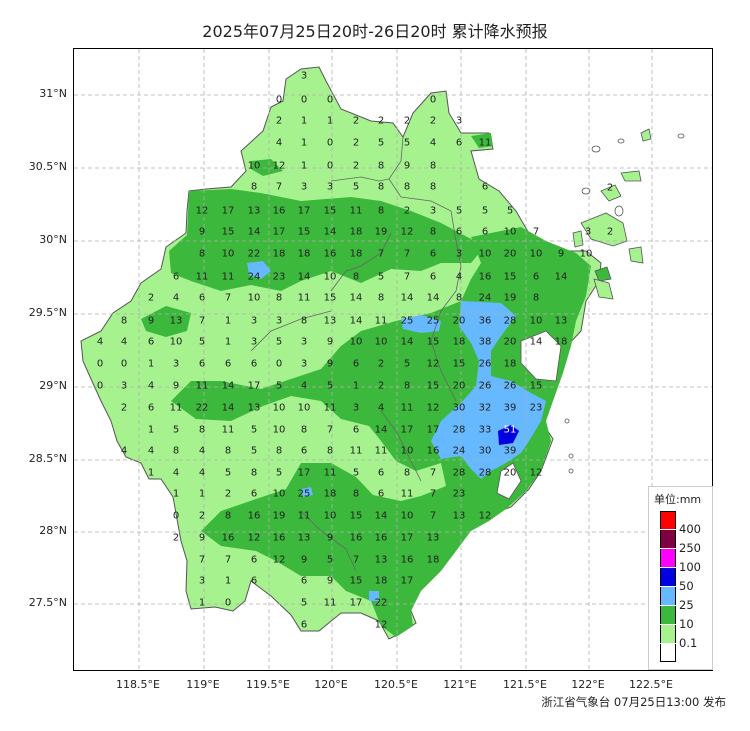  Describe the element at coordinates (485, 430) in the screenshot. I see `precipitation-value: 33` at that location.